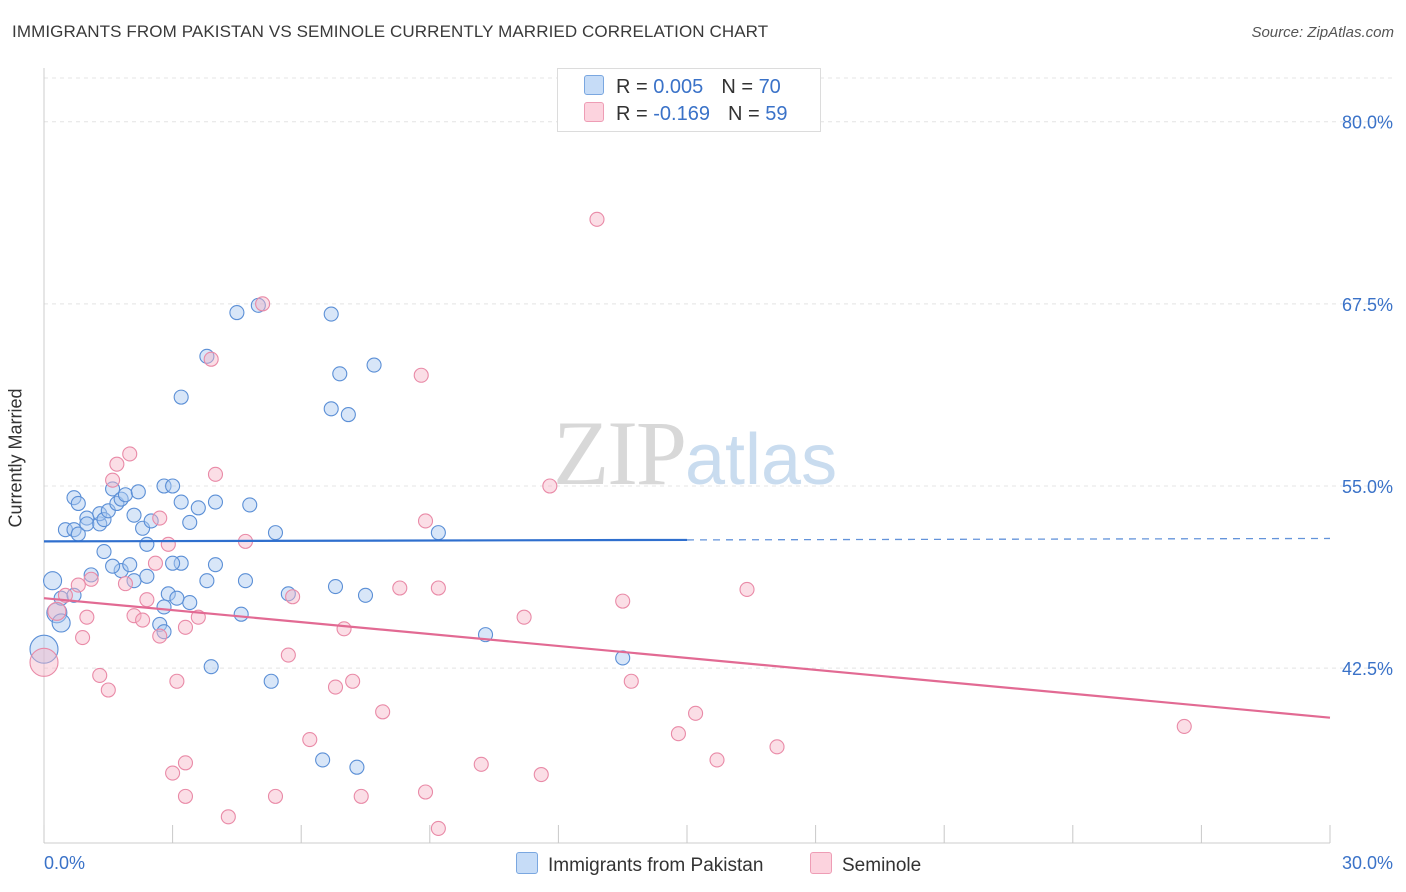 The image size is (1406, 892). Describe the element at coordinates (1367, 123) in the screenshot. I see `y-tick-label: 80.0%` at that location.